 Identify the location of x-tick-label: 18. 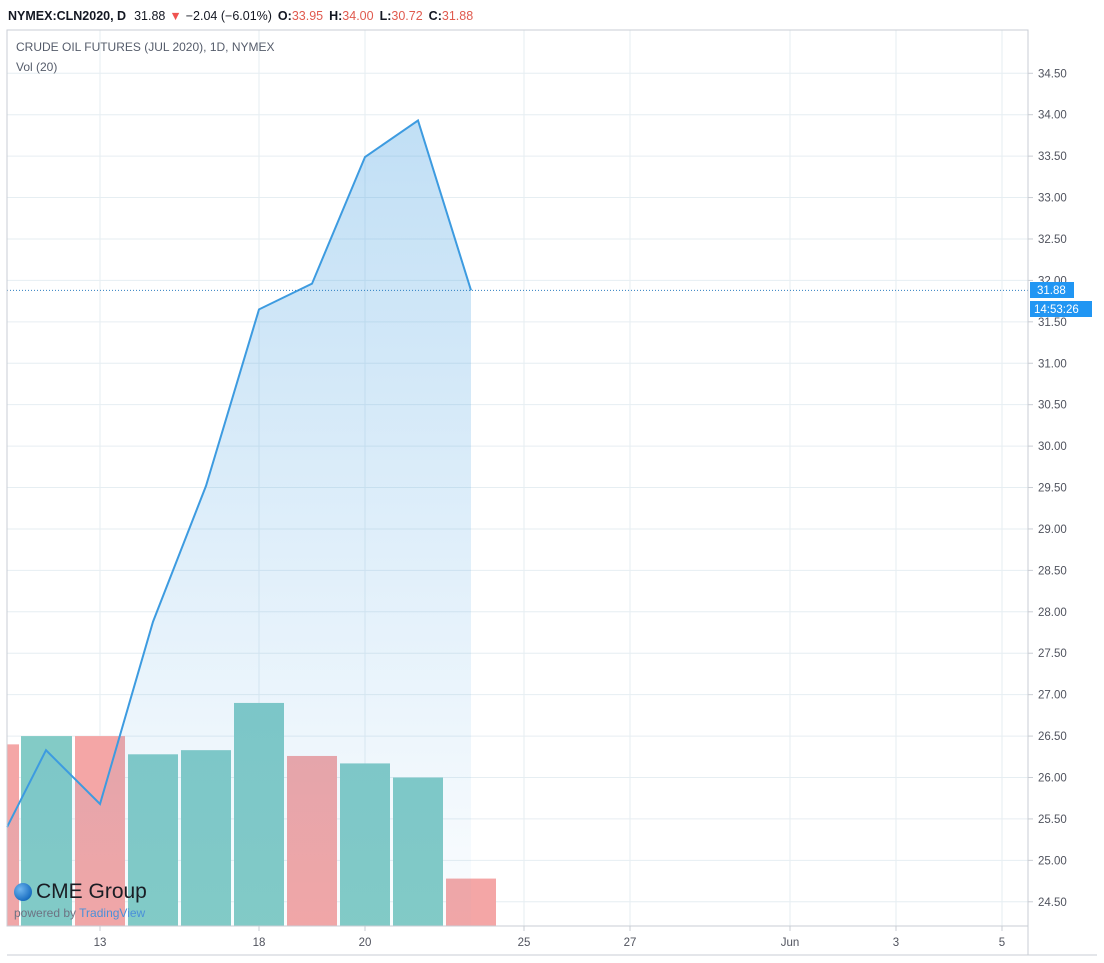
(259, 943).